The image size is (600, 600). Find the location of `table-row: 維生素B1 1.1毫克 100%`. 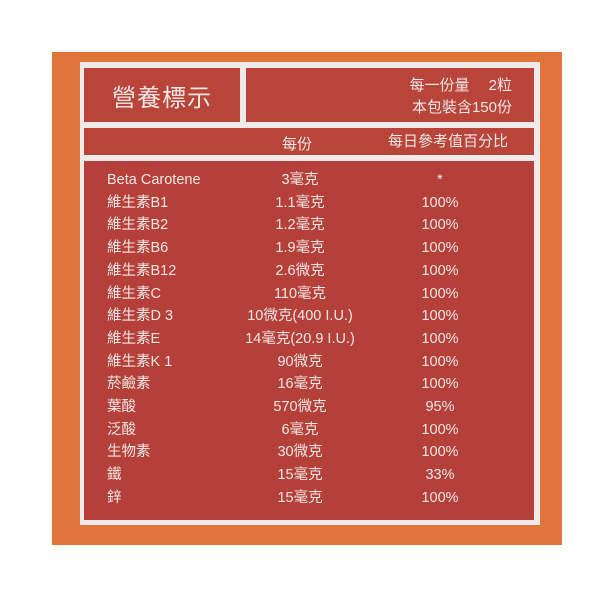

table-row: 維生素B1 1.1毫克 100% is located at coordinates (309, 203).